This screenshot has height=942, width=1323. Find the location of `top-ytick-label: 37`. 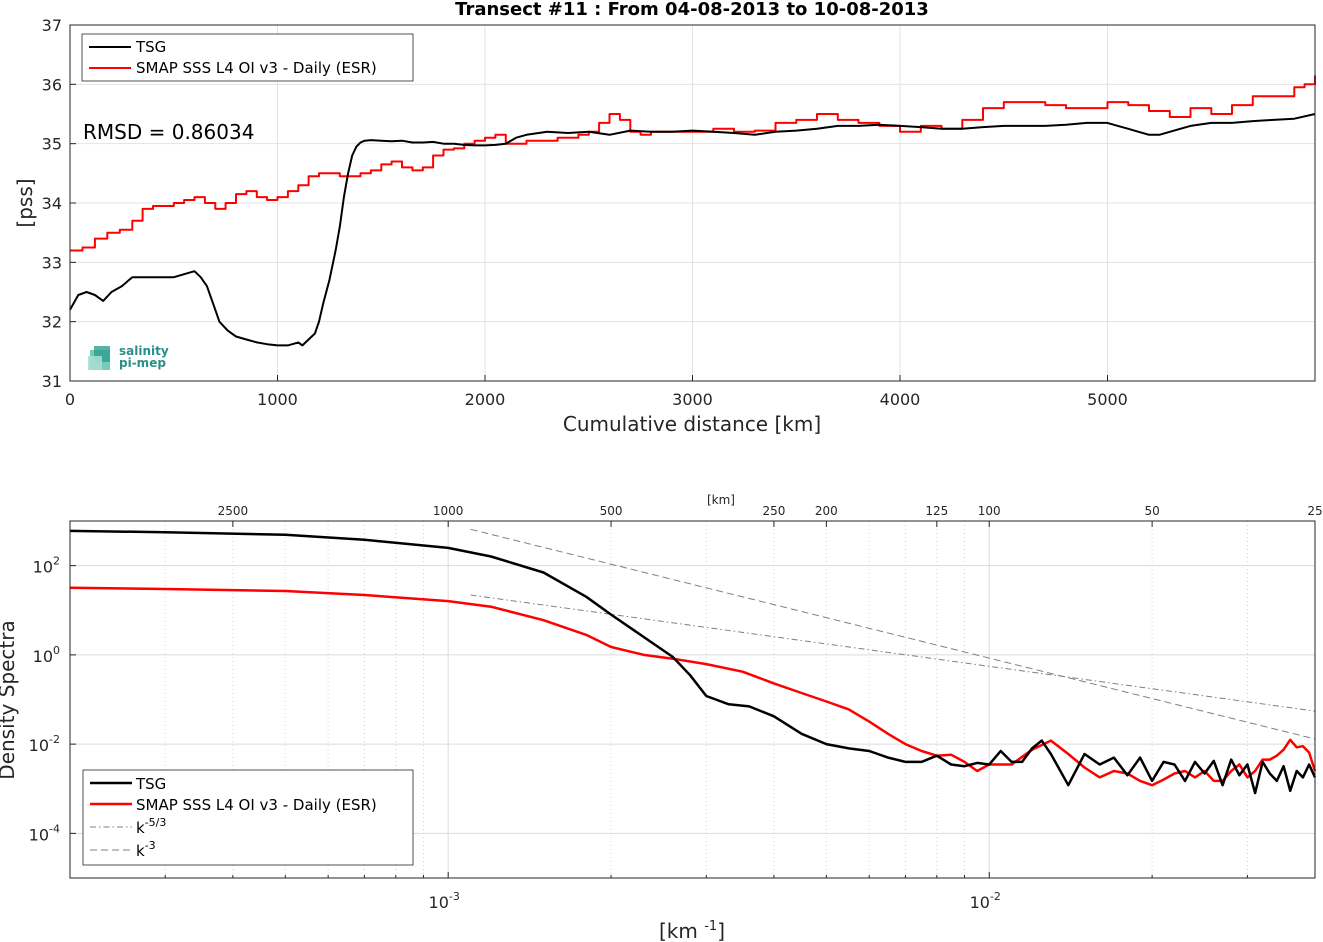

top-ytick-label: 37 is located at coordinates (52, 25).